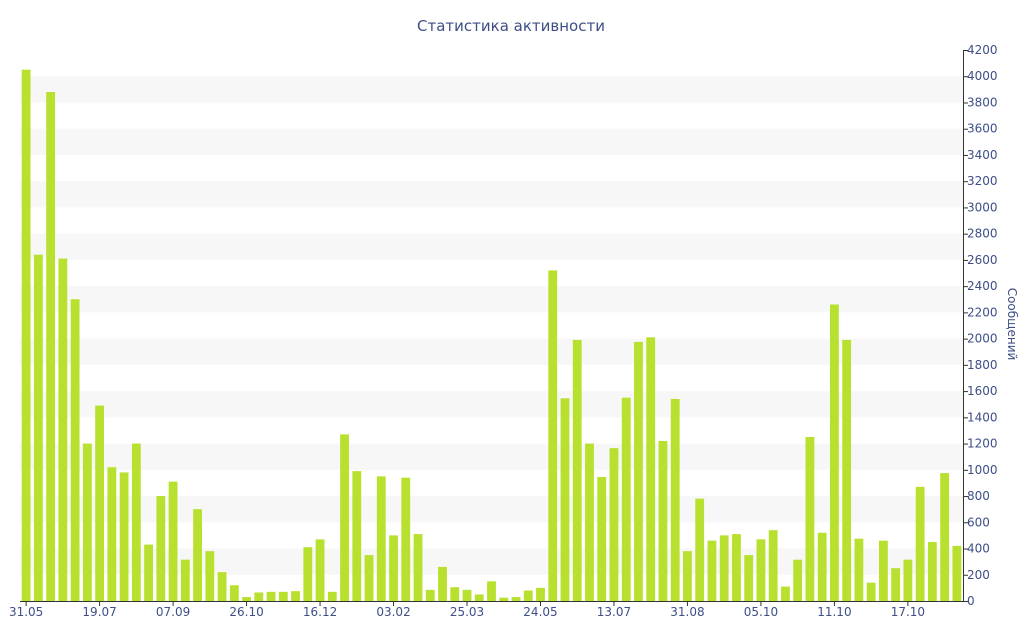 This screenshot has height=640, width=1024. What do you see at coordinates (540, 612) in the screenshot?
I see `x-tick-label: 24.05` at bounding box center [540, 612].